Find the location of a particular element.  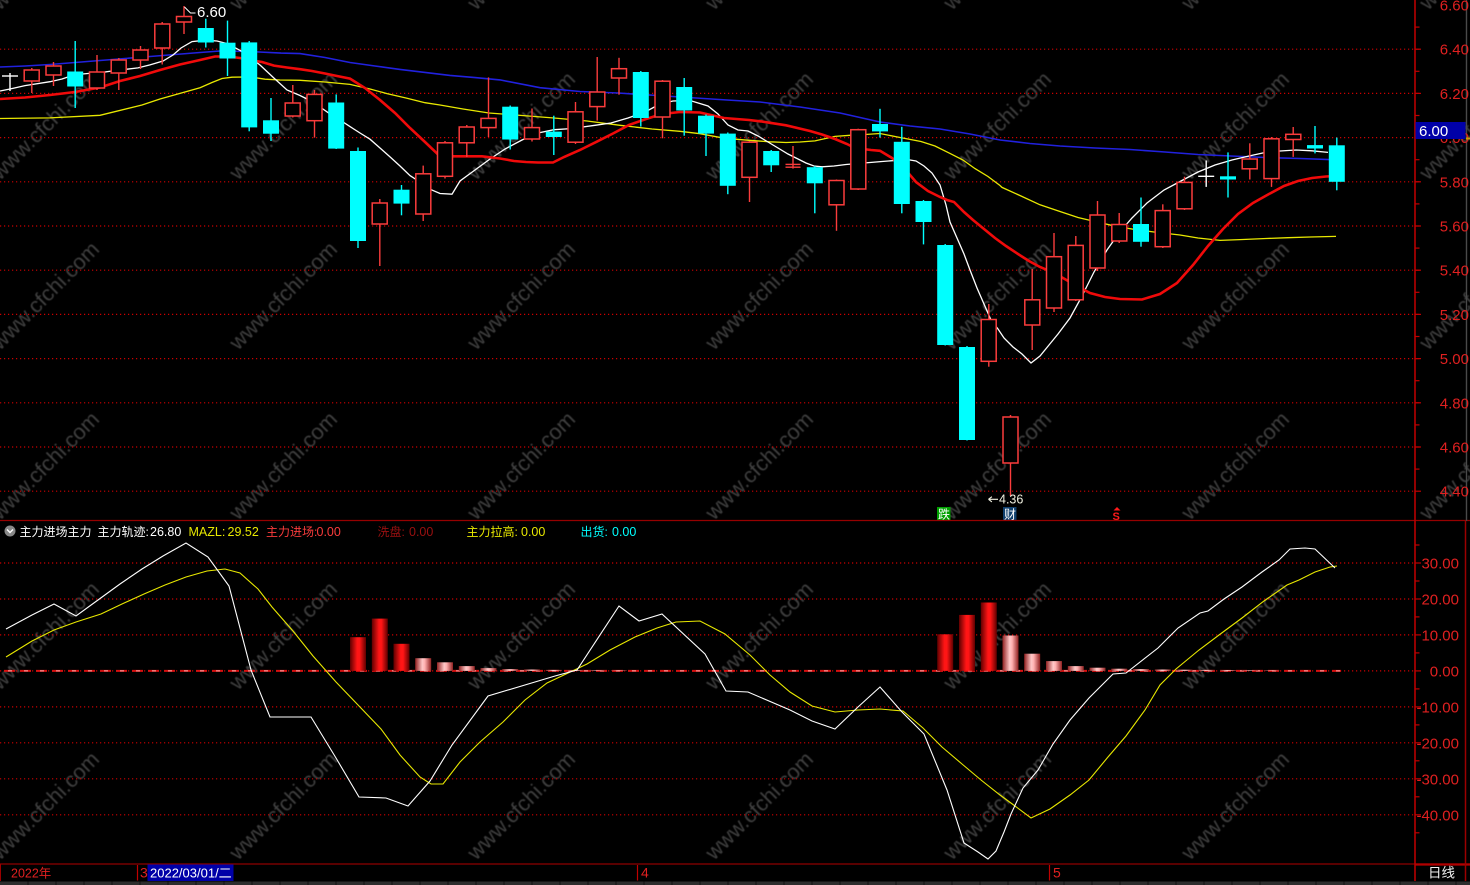

svg-text: 29.52 is located at coordinates (243, 532).